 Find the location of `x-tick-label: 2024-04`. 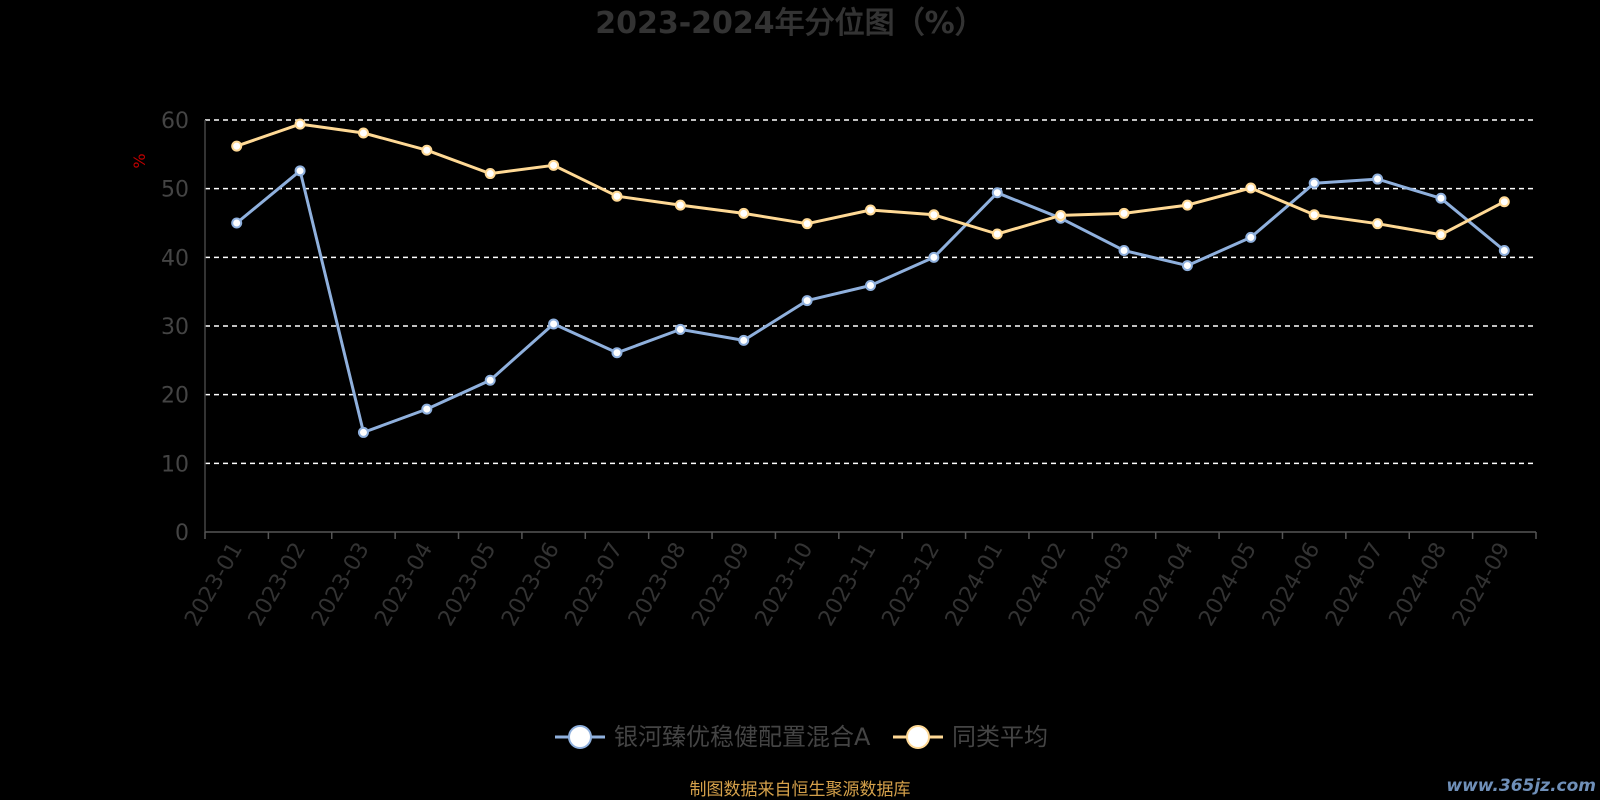

x-tick-label: 2024-04 is located at coordinates (1165, 585).